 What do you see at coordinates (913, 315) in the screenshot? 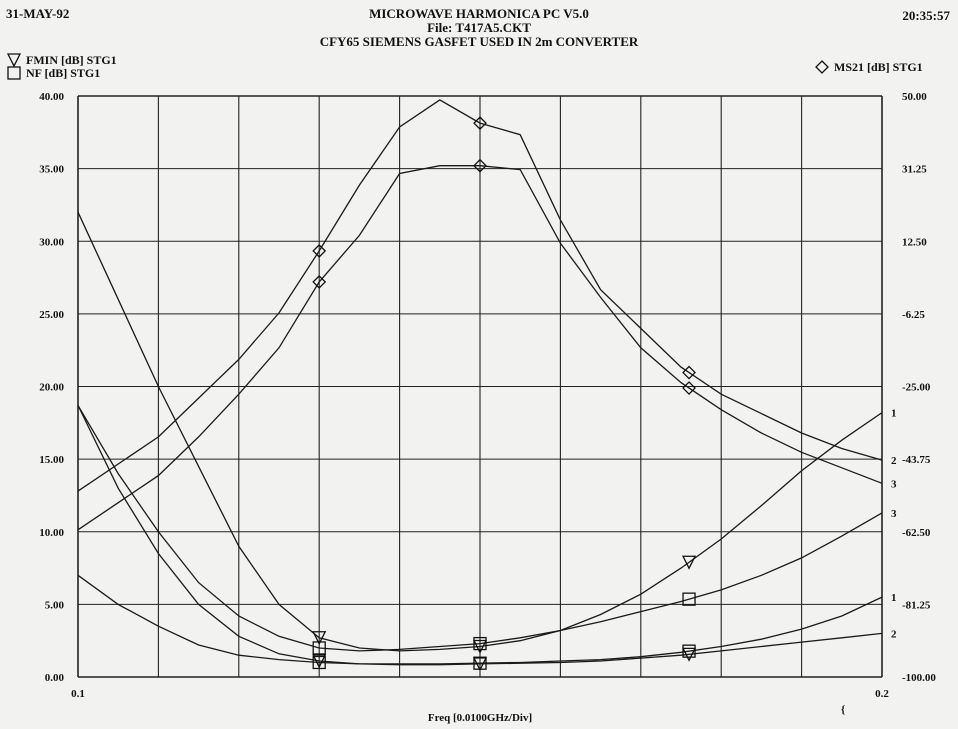
I see `y-right-tick-label: -6.25` at bounding box center [913, 315].